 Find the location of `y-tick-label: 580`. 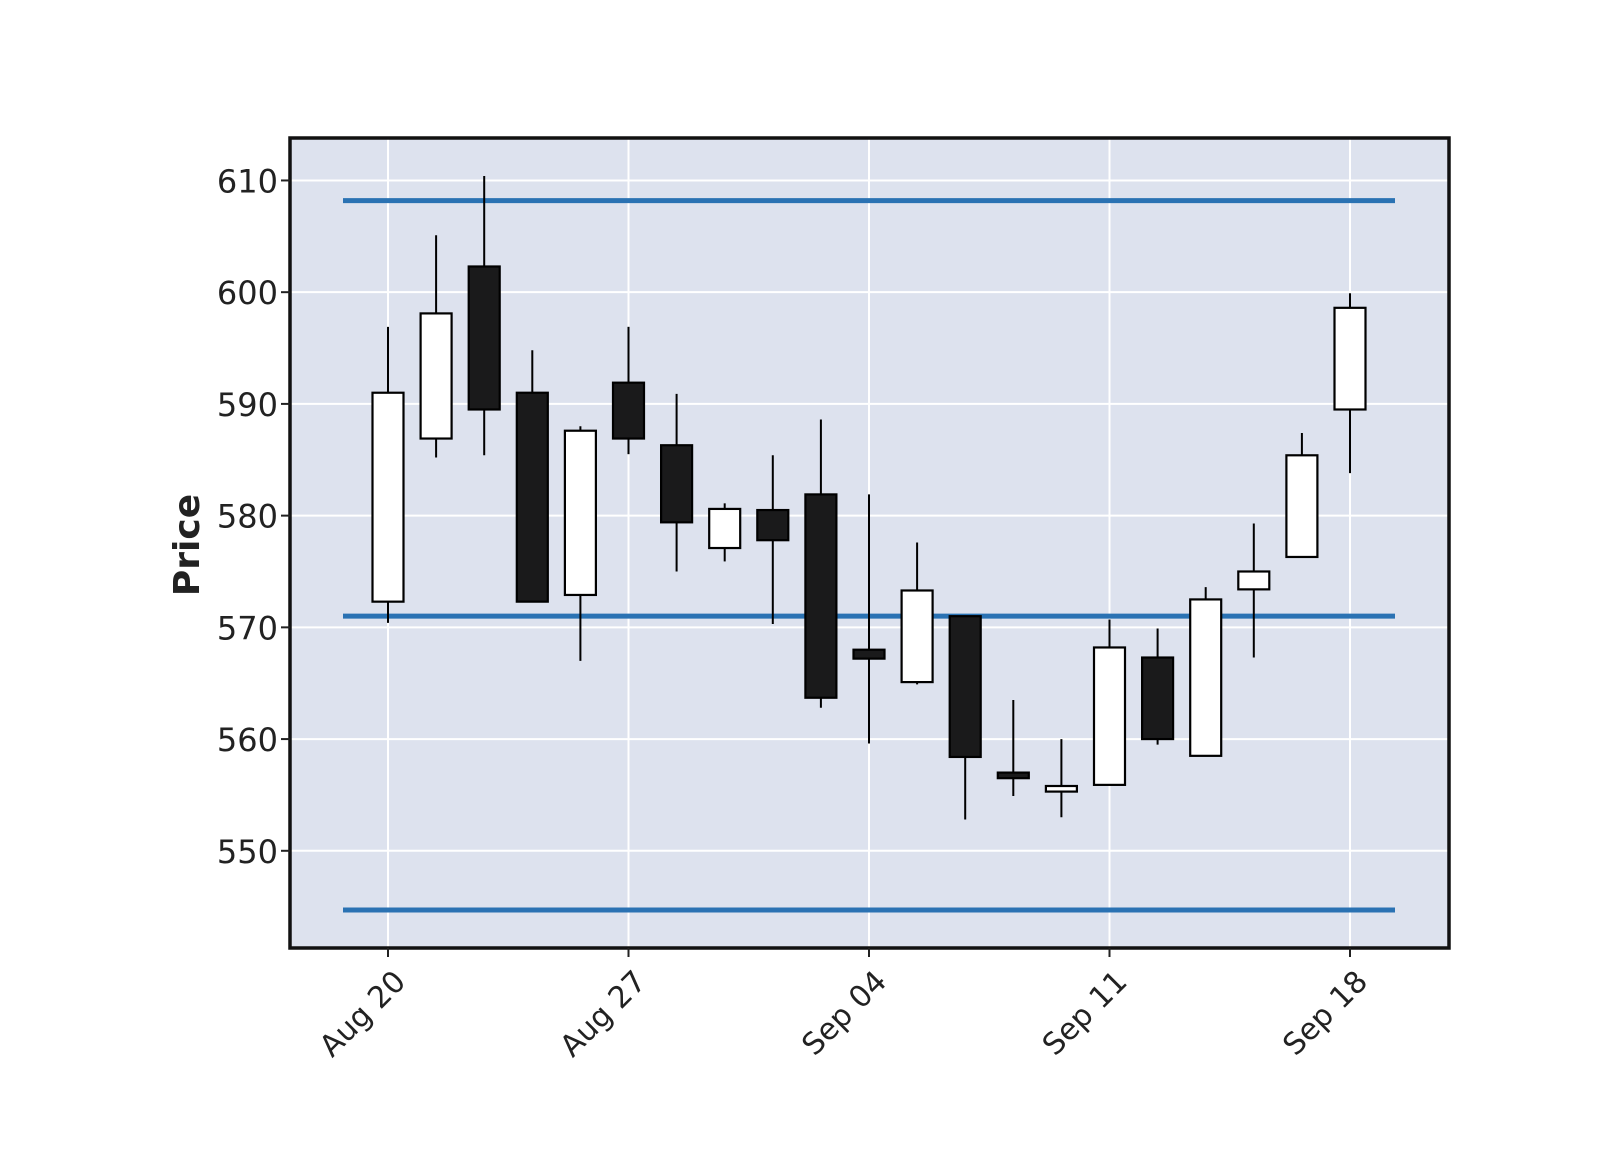

y-tick-label: 580 is located at coordinates (247, 517).